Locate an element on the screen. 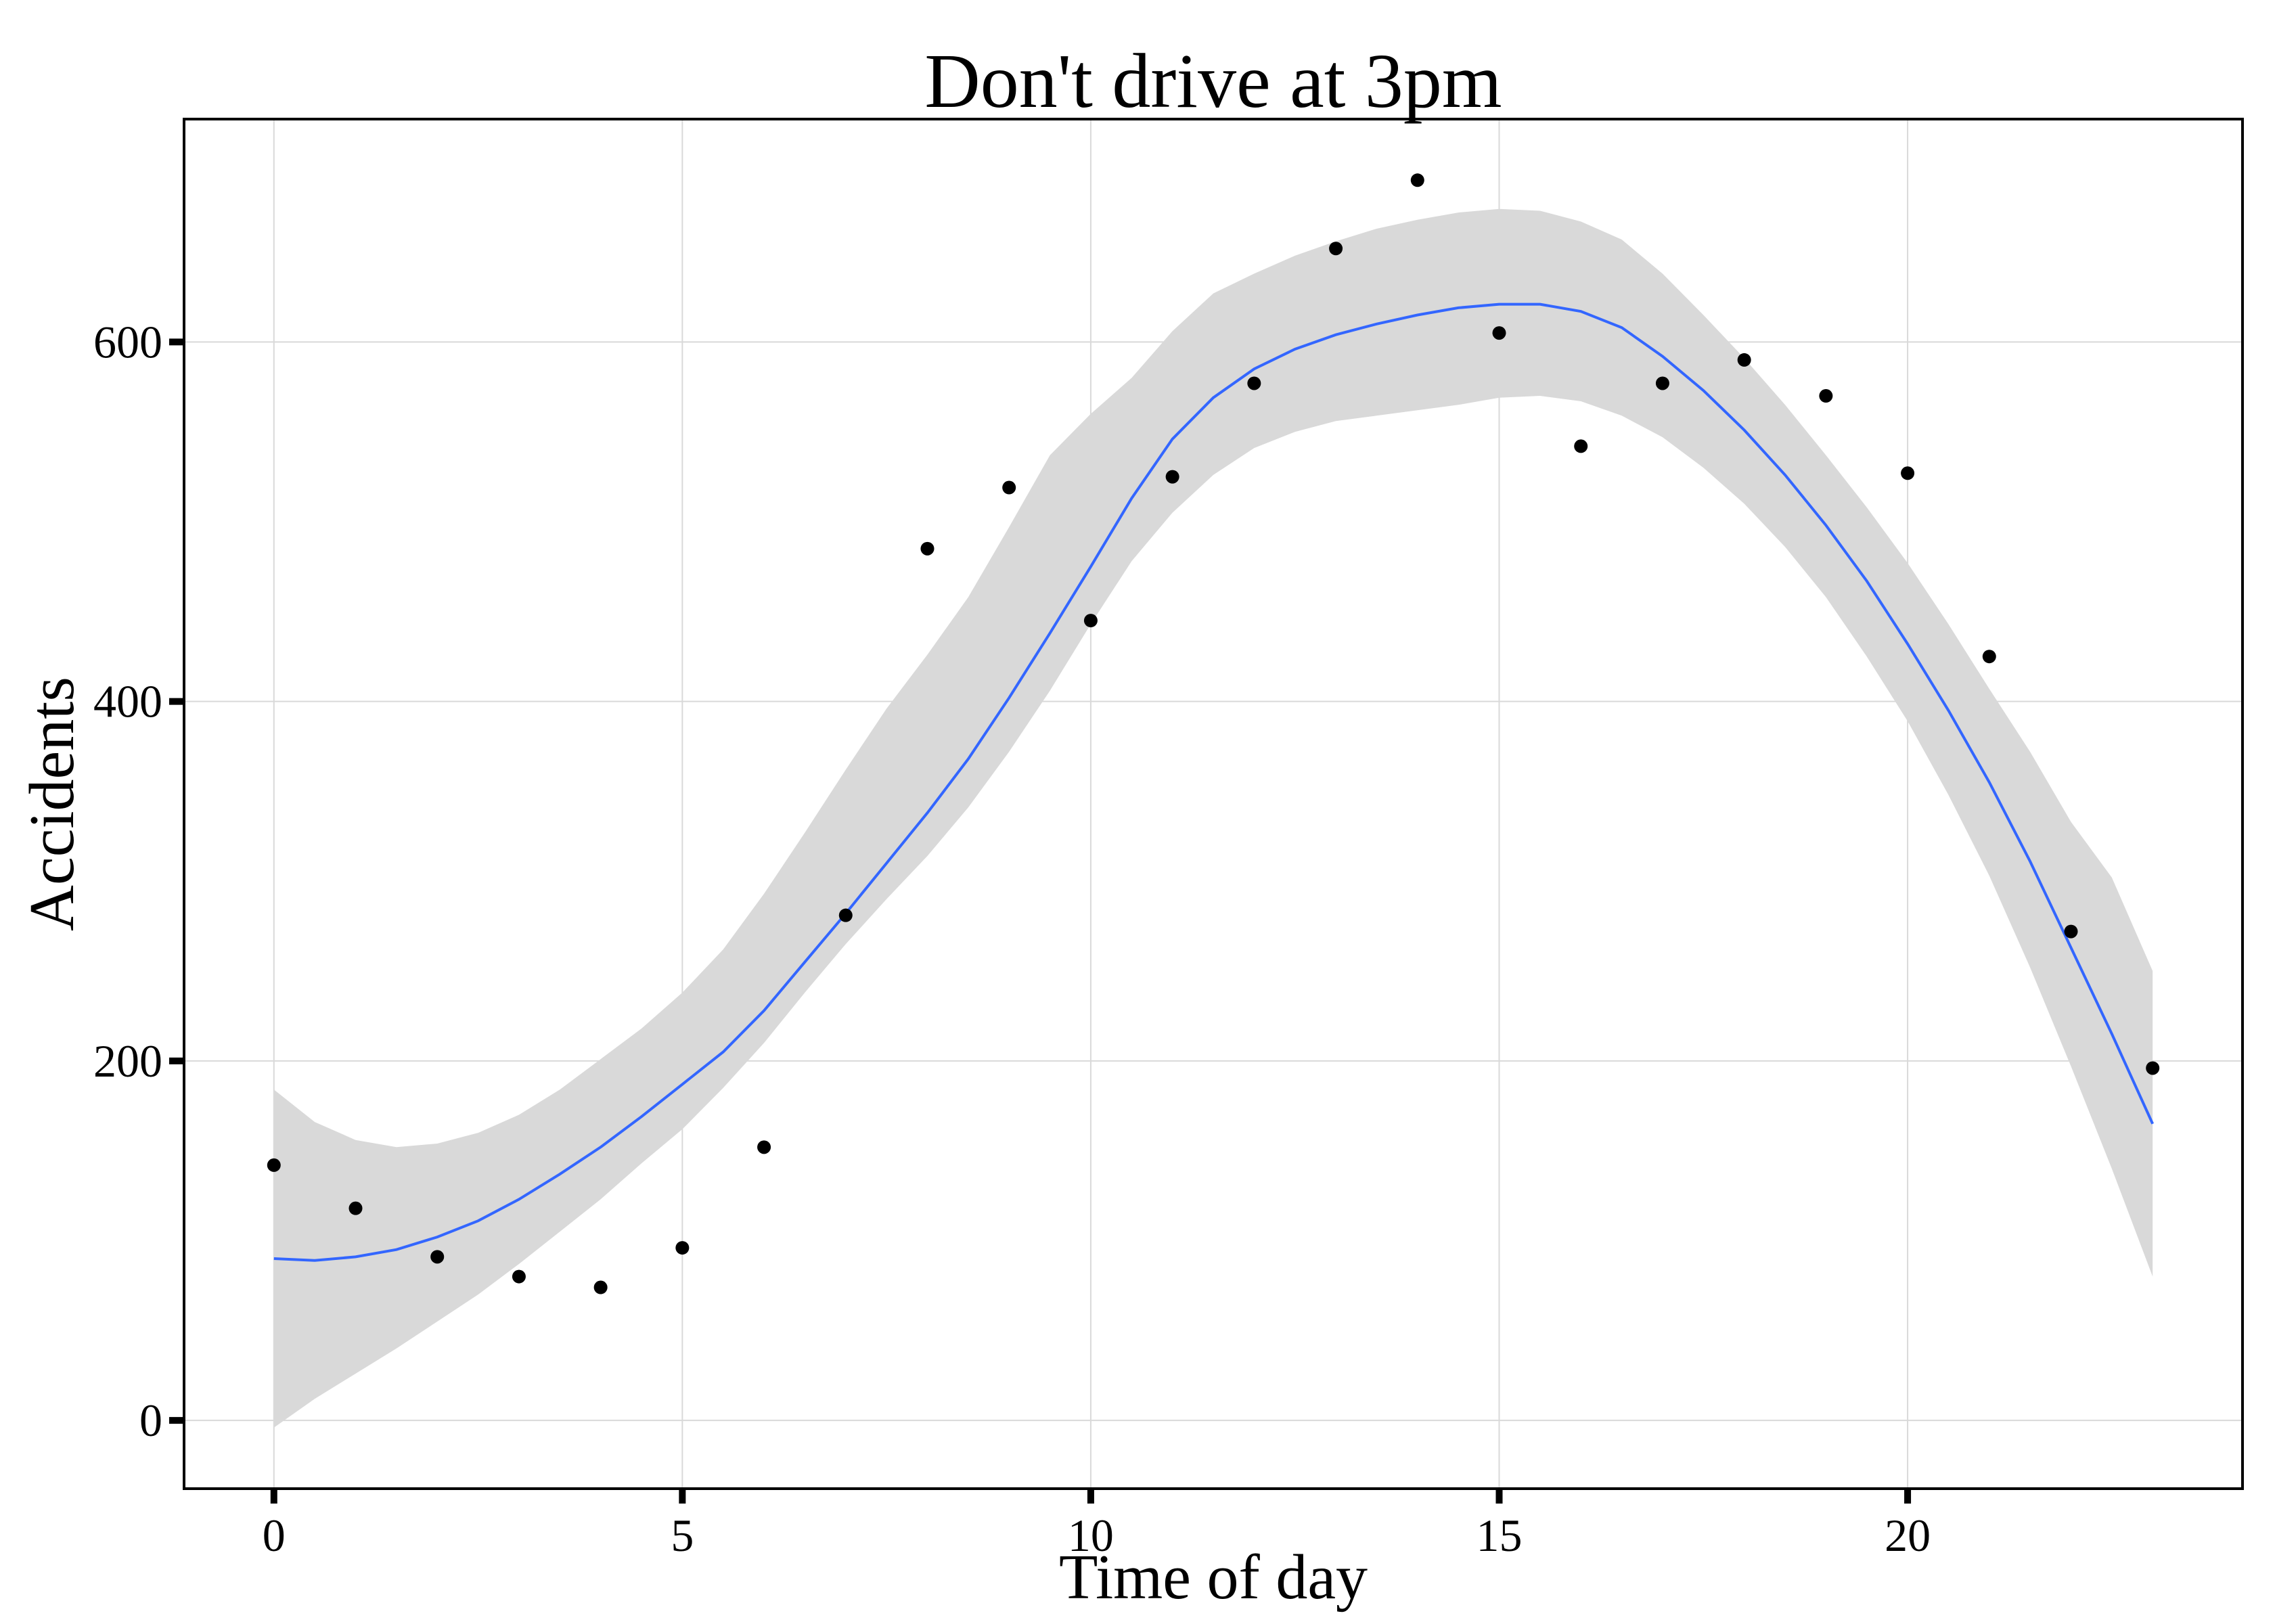  x-axis-title: Time of day is located at coordinates (1213, 1577).